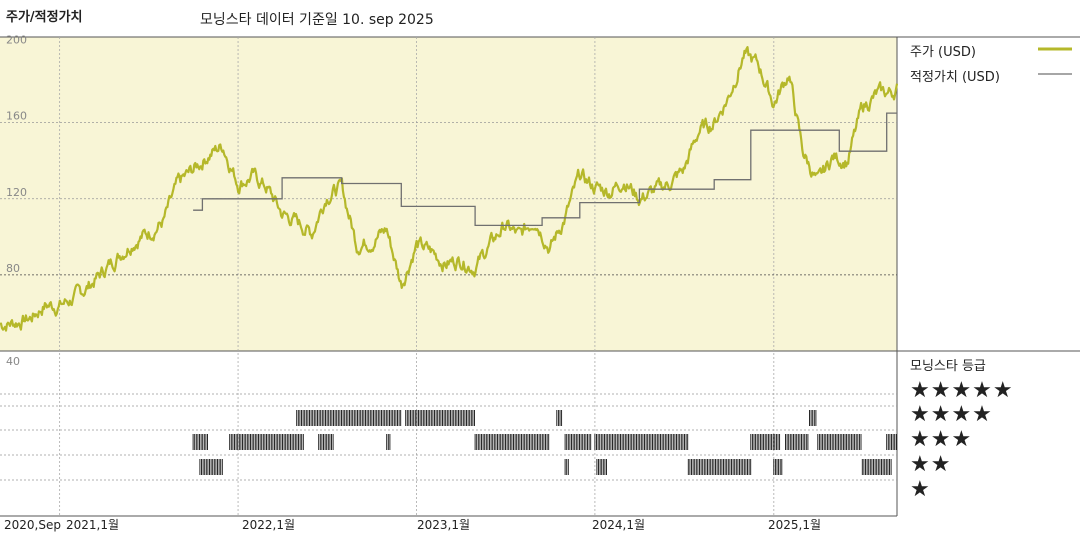 This screenshot has width=1080, height=540. What do you see at coordinates (16, 40) in the screenshot?
I see `y-tick-label: 200` at bounding box center [16, 40].